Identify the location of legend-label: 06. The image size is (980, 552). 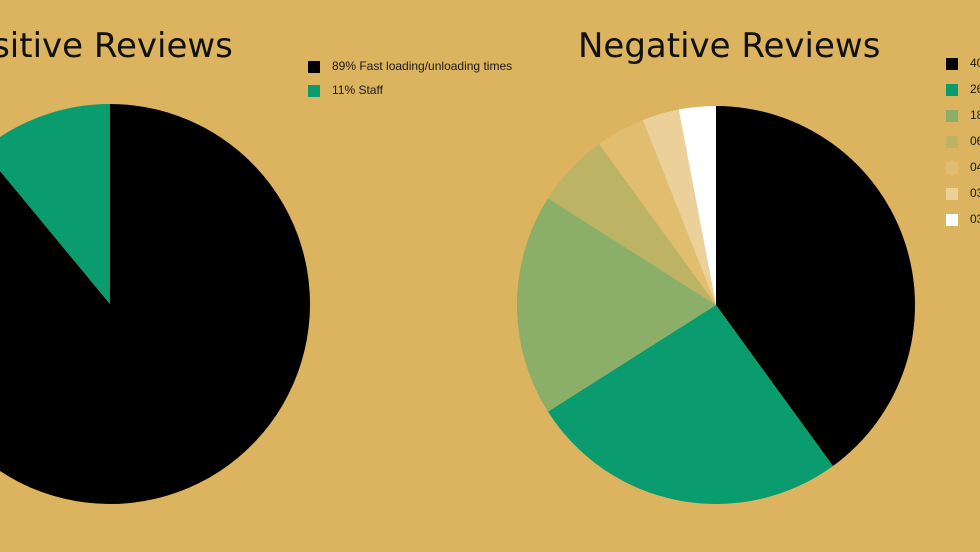
(975, 141).